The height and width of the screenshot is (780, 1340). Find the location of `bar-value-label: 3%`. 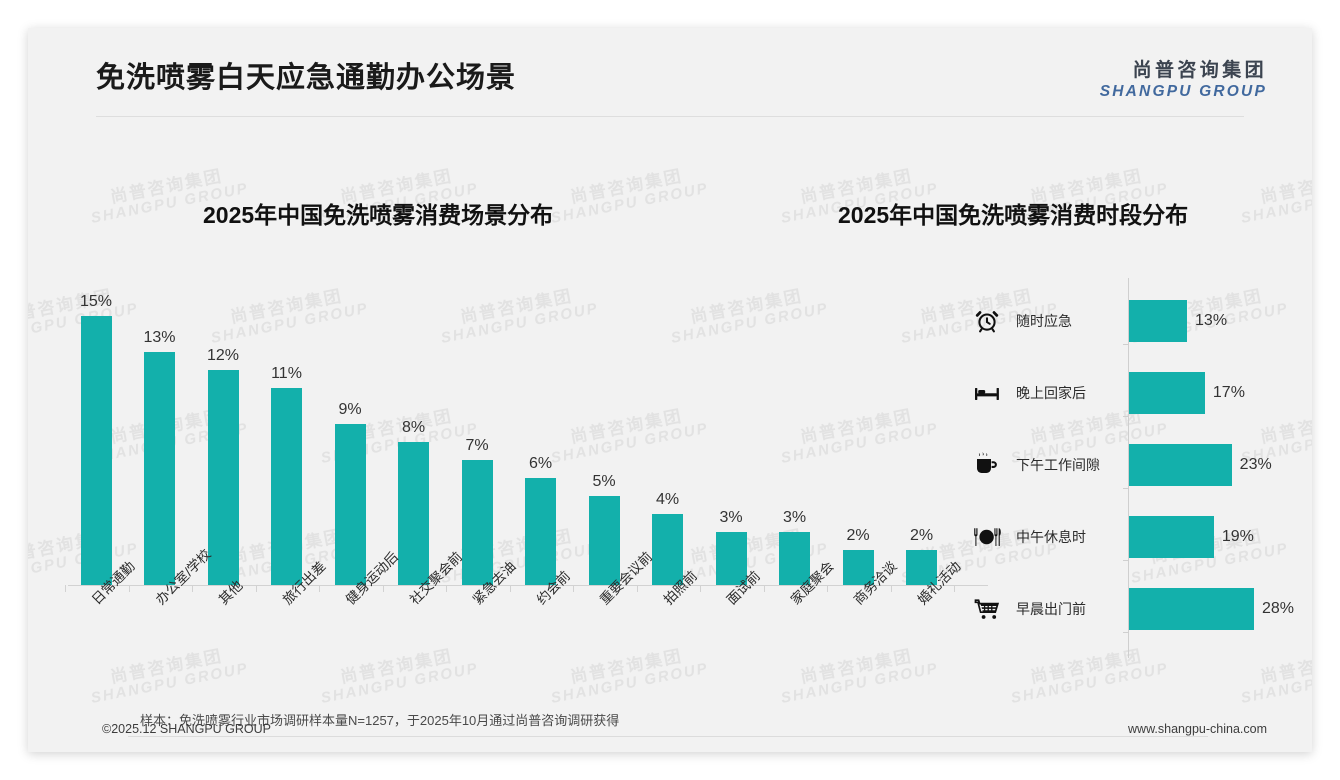

bar-value-label: 3% is located at coordinates (794, 517).